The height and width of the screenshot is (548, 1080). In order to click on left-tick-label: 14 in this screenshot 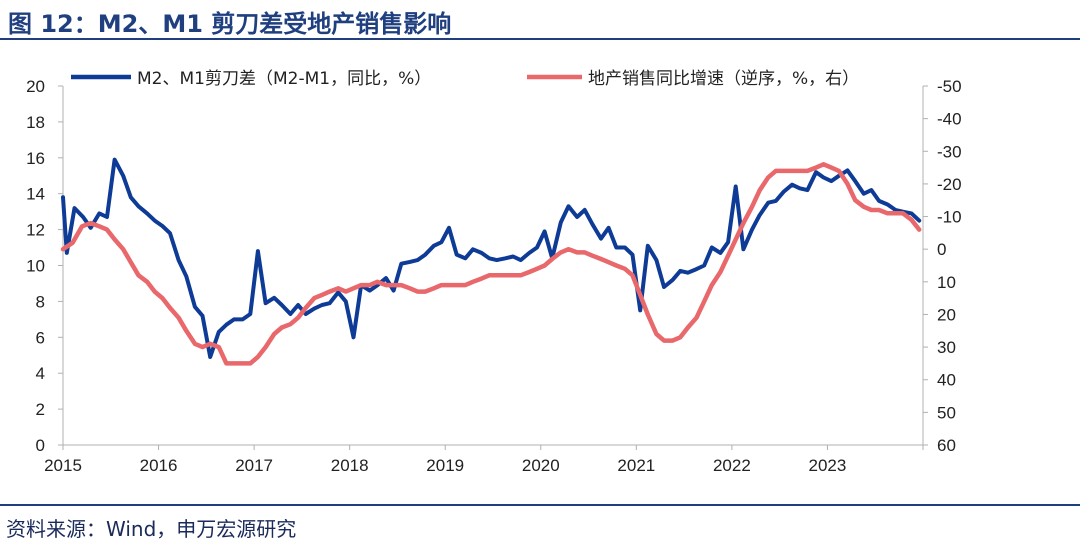, I will do `click(35, 194)`.